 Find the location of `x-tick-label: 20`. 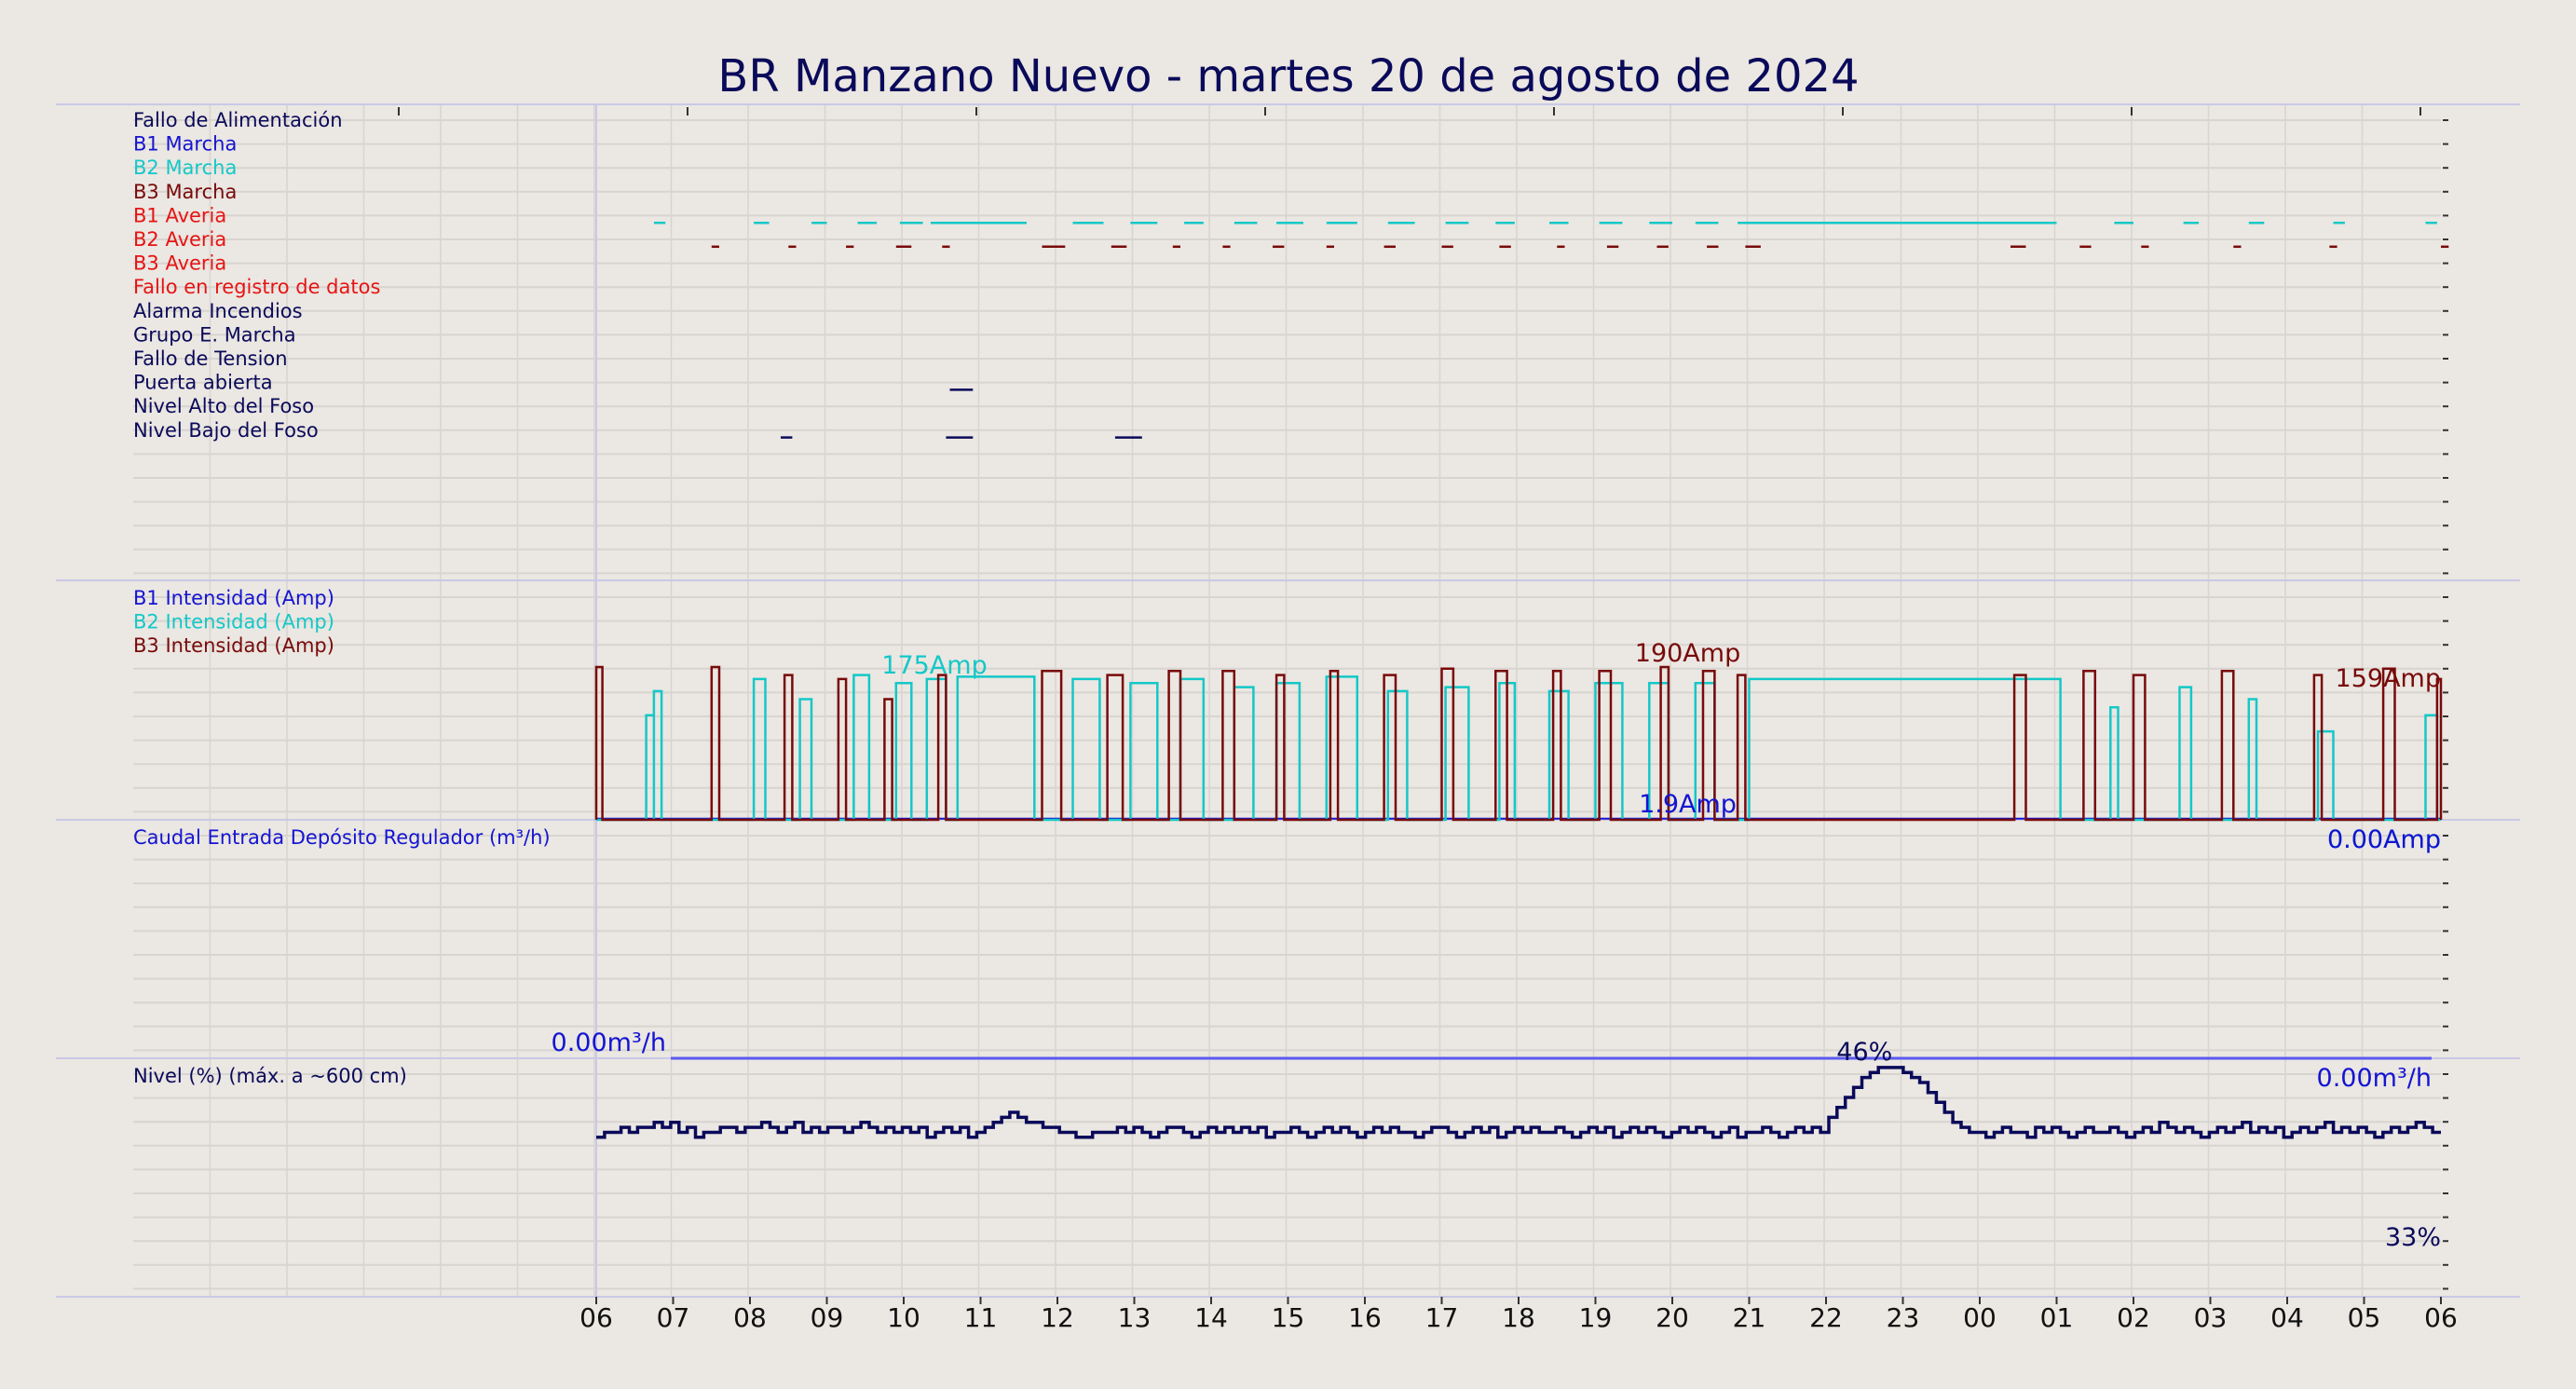

x-tick-label: 20 is located at coordinates (1672, 1317).